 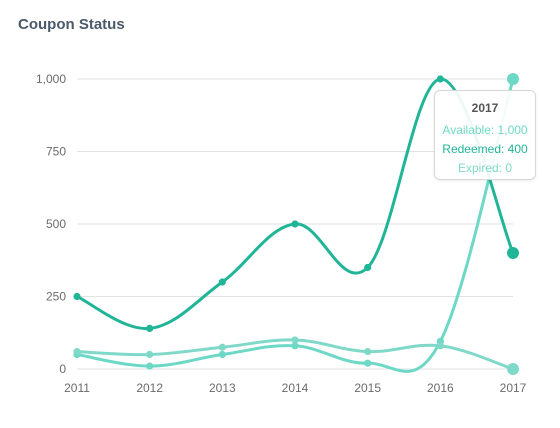 I want to click on point-available-2013, so click(x=222, y=354).